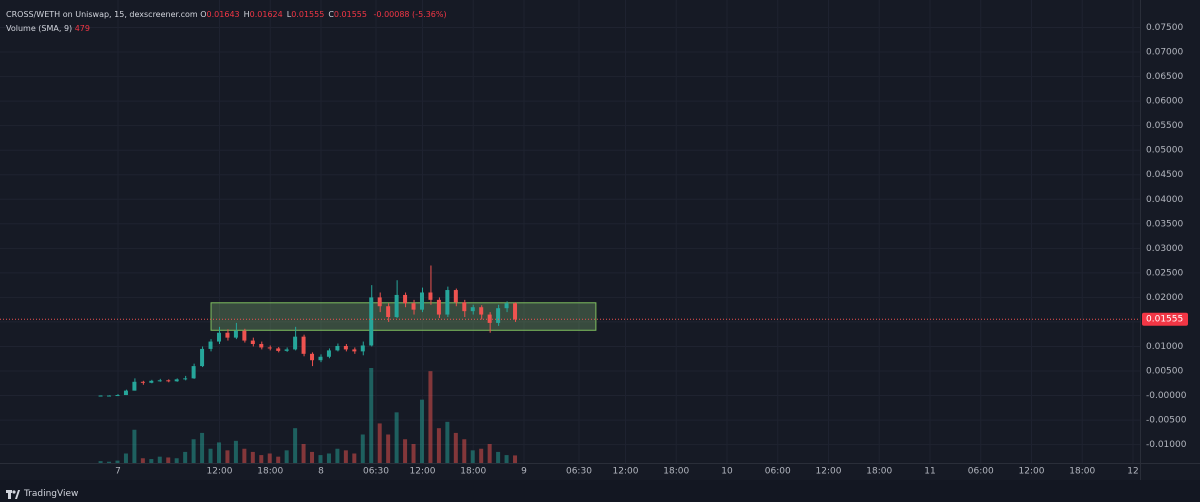 Image resolution: width=1200 pixels, height=502 pixels. I want to click on footer-bar, so click(600, 491).